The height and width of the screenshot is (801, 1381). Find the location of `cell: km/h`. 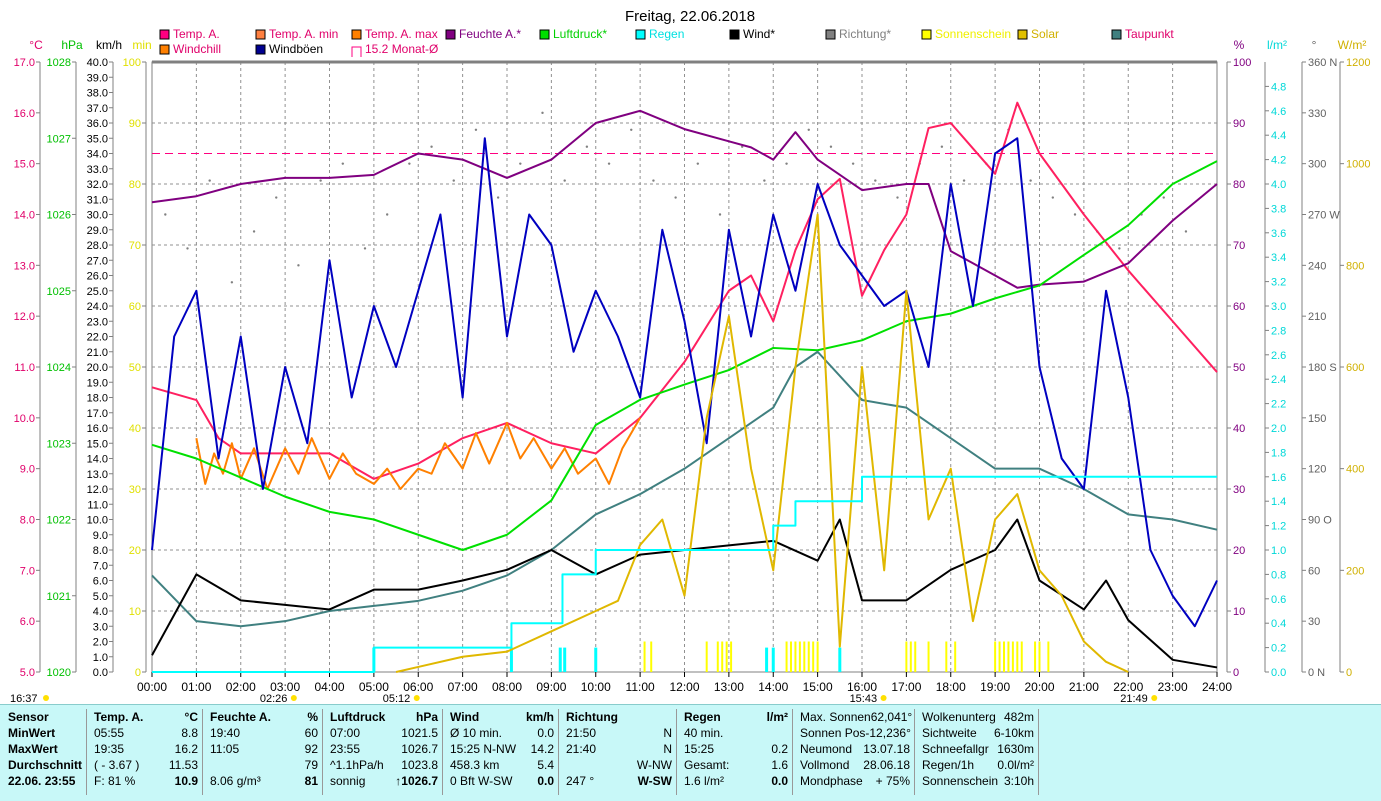

cell: km/h is located at coordinates (539, 717).